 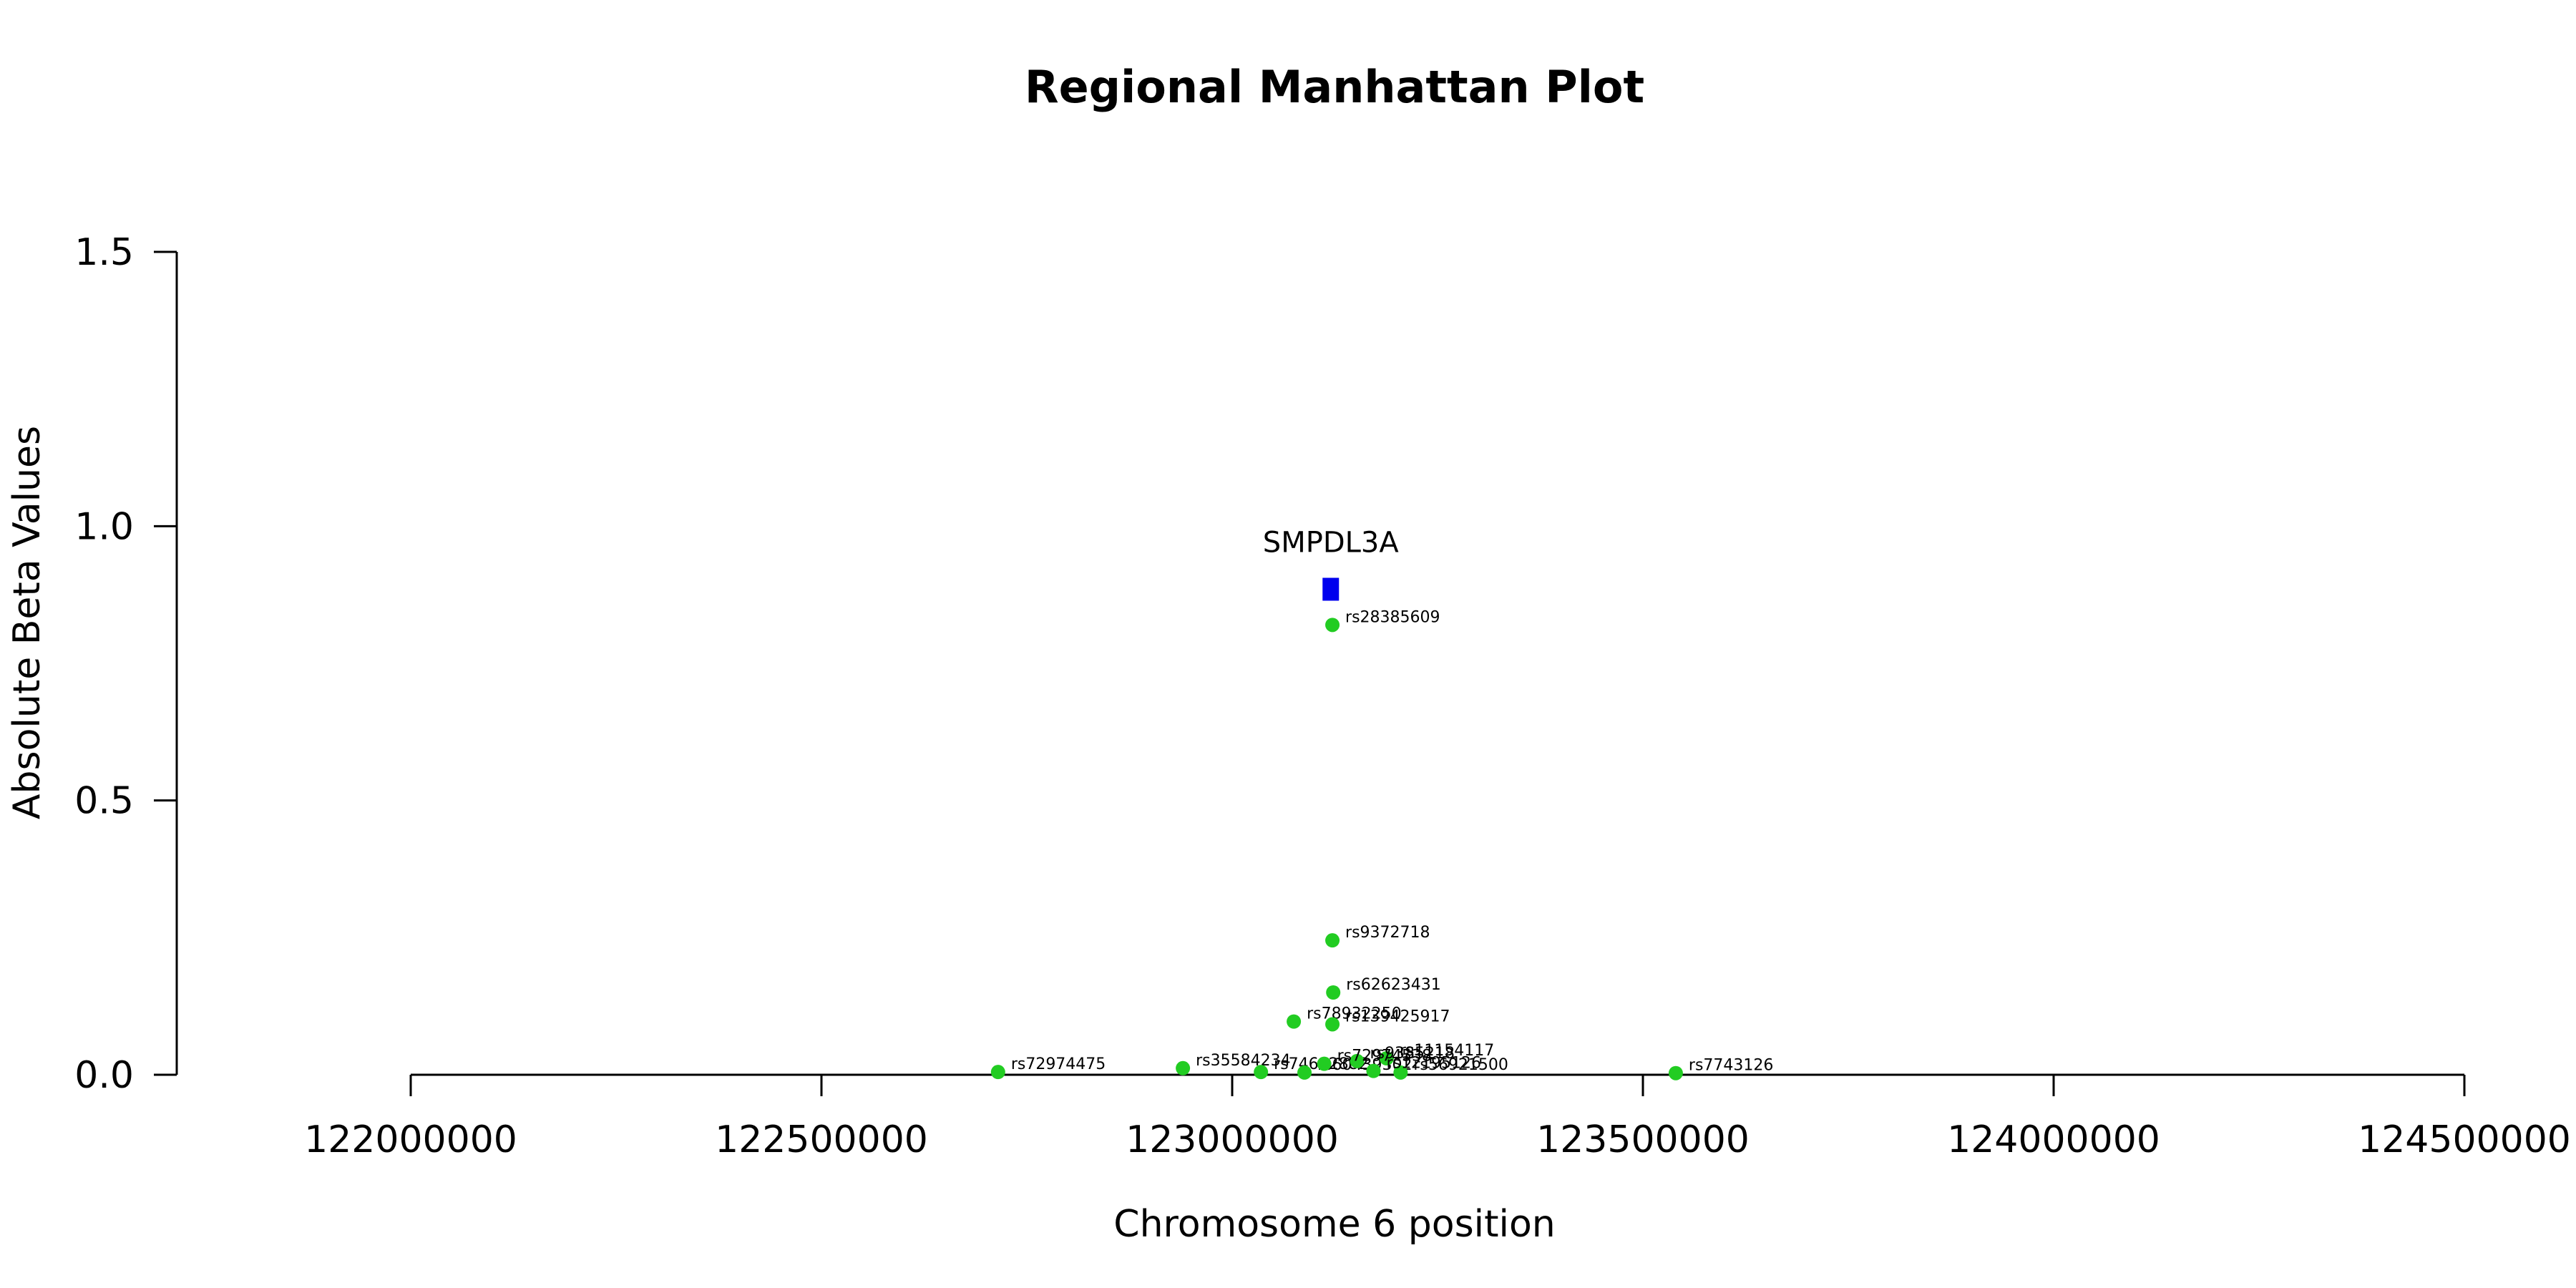 What do you see at coordinates (104, 801) in the screenshot?
I see `y-tick-label: 0.5` at bounding box center [104, 801].